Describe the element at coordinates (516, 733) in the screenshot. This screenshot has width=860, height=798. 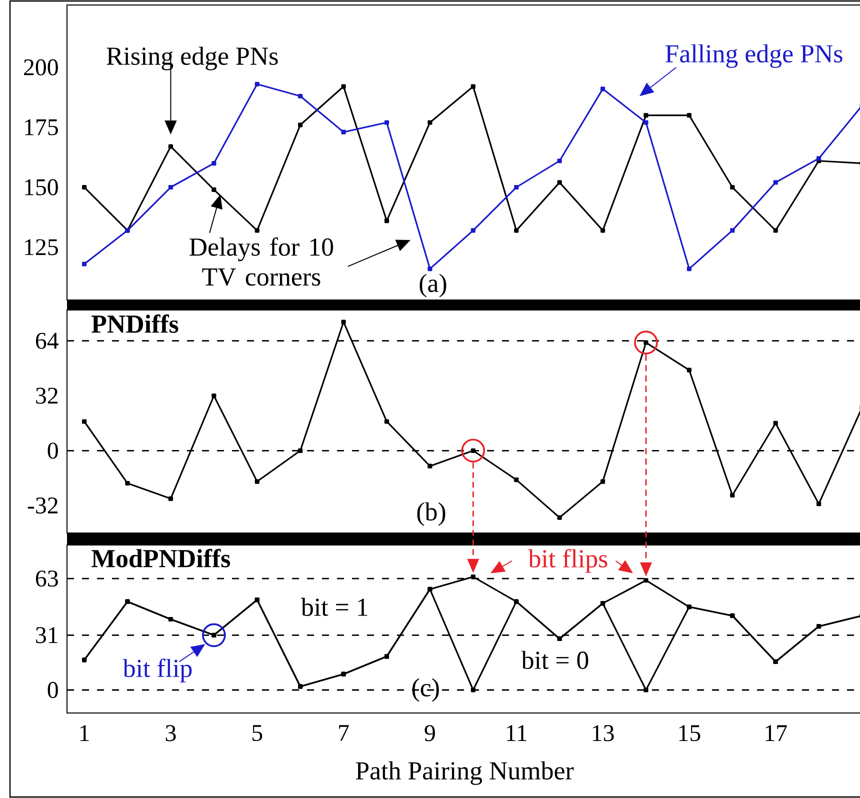
I see `x-tick-label: 11` at that location.